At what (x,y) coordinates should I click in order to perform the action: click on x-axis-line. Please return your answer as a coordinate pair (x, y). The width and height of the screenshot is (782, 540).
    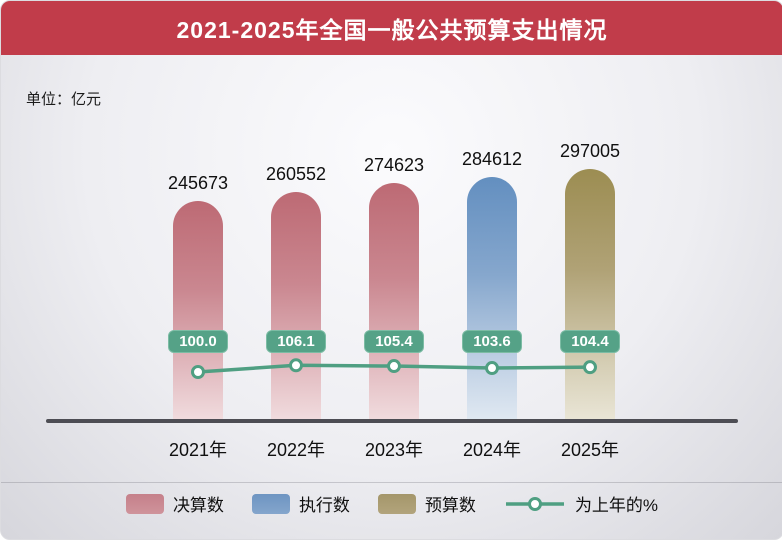
    Looking at the image, I should click on (392, 421).